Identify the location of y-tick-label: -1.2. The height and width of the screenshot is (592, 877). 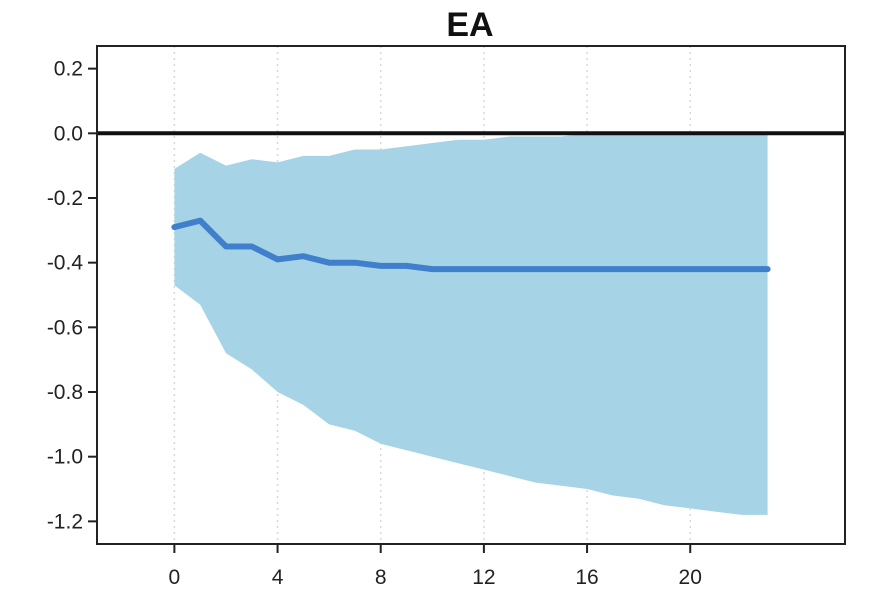
(65, 521).